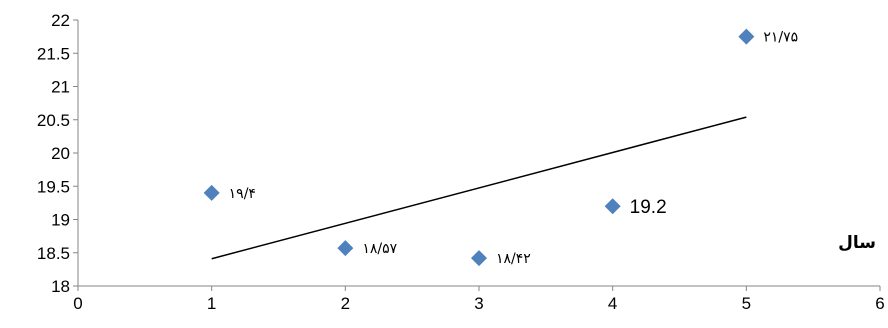  Describe the element at coordinates (513, 259) in the screenshot. I see `data-label: ۱۸/۴۲` at that location.